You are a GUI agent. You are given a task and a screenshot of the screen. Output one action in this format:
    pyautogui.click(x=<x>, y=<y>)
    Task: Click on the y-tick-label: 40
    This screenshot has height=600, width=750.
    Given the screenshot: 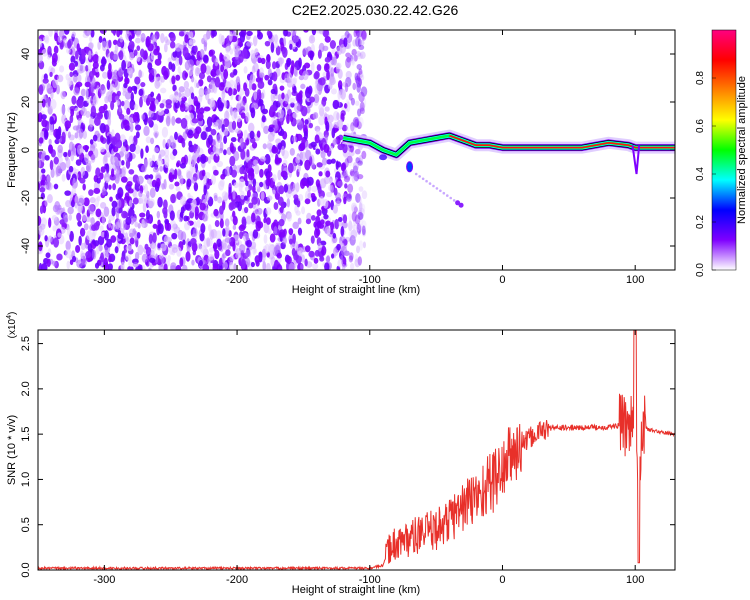 What is the action you would take?
    pyautogui.click(x=26, y=54)
    